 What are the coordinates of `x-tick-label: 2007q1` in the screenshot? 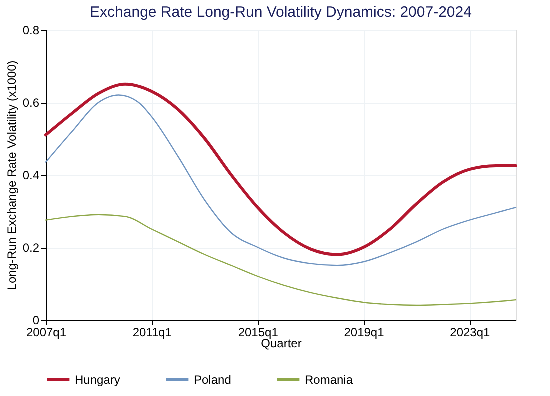 It's located at (46, 333).